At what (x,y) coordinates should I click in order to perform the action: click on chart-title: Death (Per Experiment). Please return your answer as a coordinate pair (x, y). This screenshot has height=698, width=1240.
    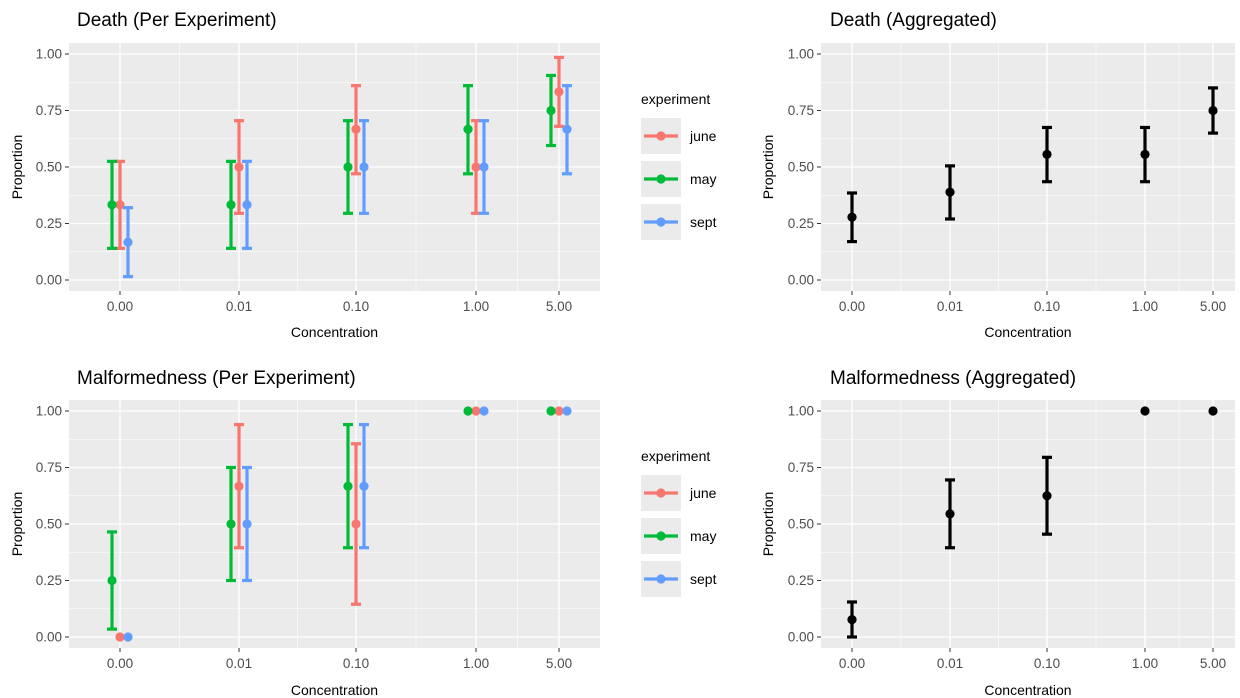
    Looking at the image, I should click on (177, 20).